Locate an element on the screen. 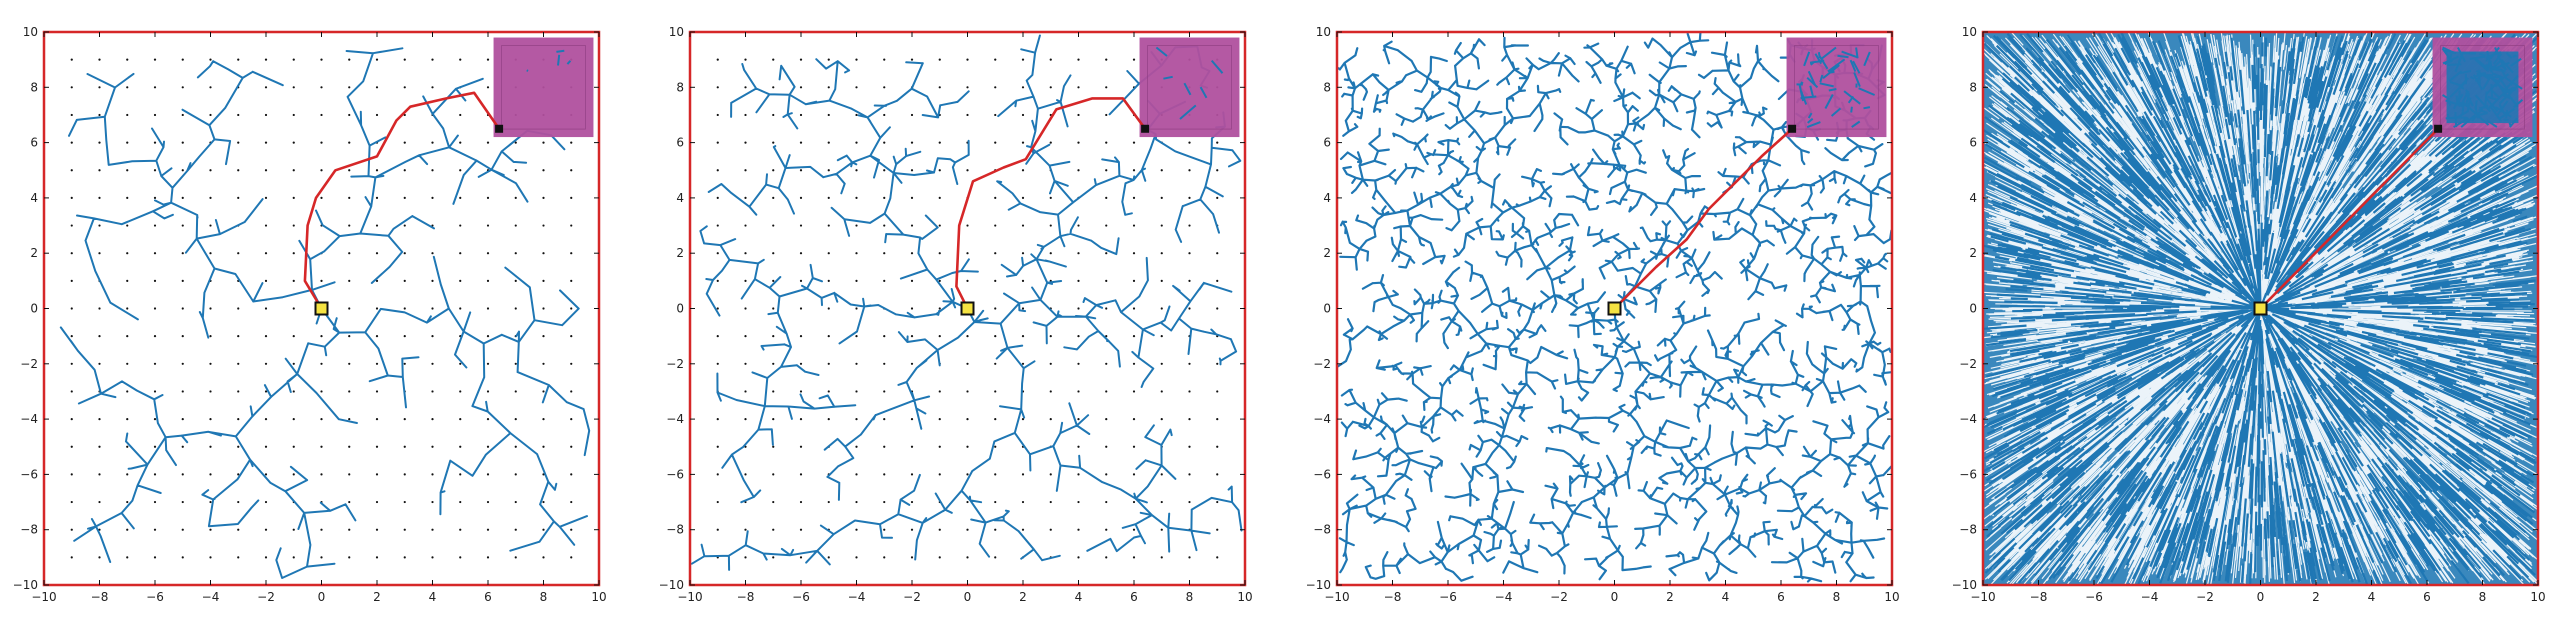  y-tick-label: 4 is located at coordinates (34, 198).